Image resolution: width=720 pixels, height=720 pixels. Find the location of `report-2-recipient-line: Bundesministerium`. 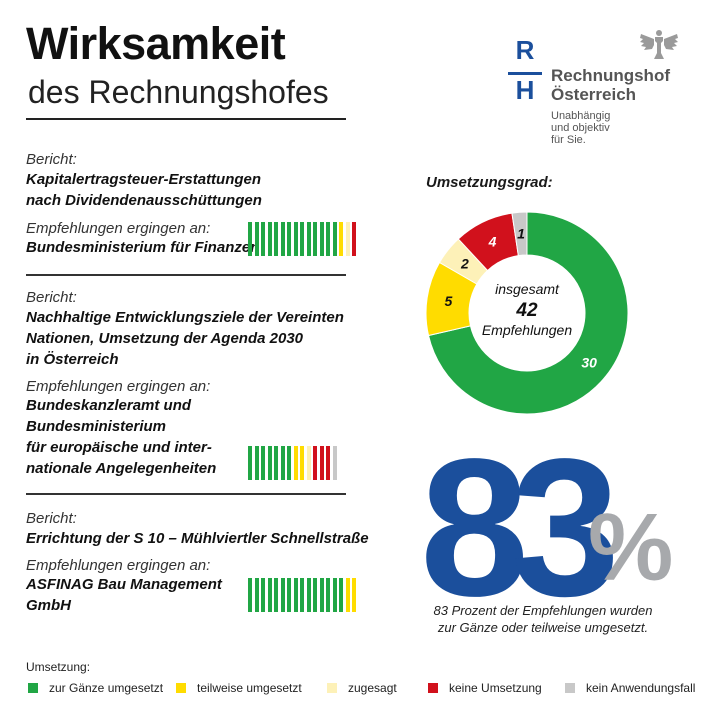

report-2-recipient-line: Bundesministerium is located at coordinates (96, 426).